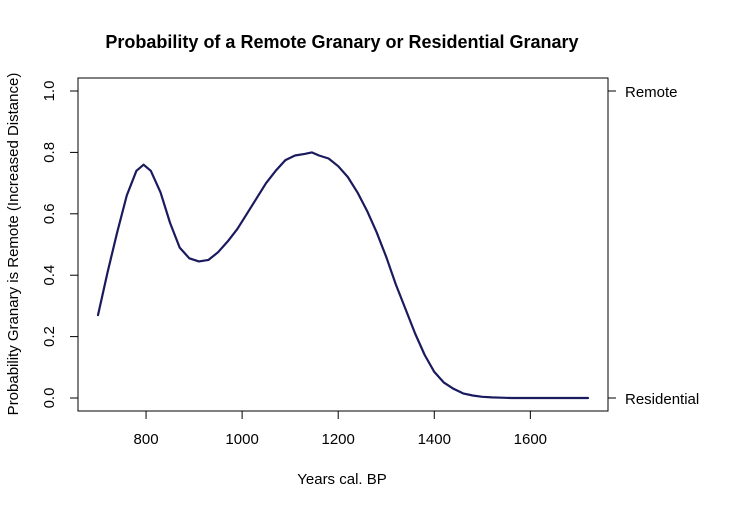  What do you see at coordinates (49, 398) in the screenshot?
I see `y-tick-label: 0.0` at bounding box center [49, 398].